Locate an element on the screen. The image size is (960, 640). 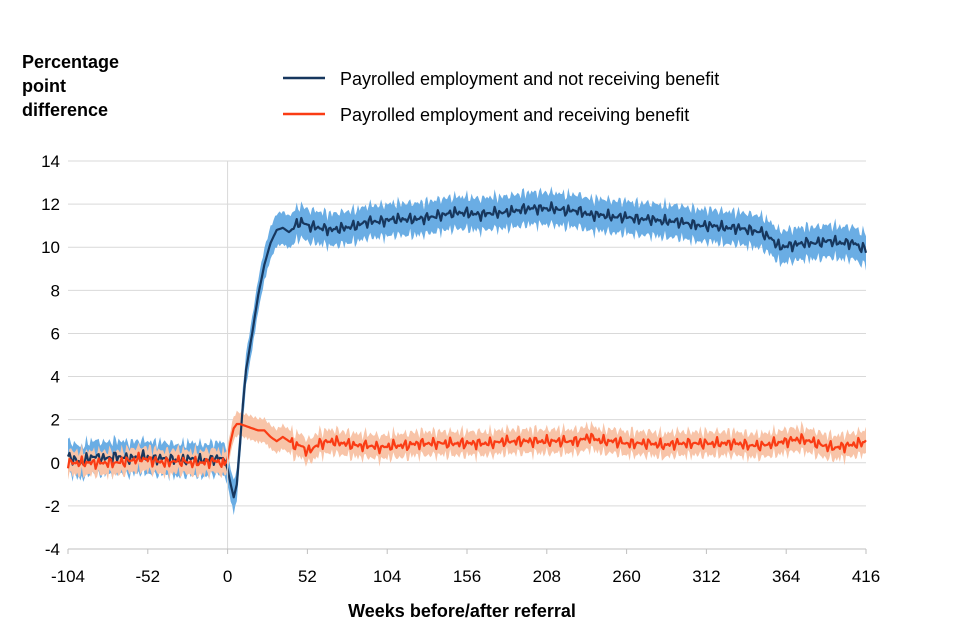
y-tick-label: 6 is located at coordinates (55, 333).